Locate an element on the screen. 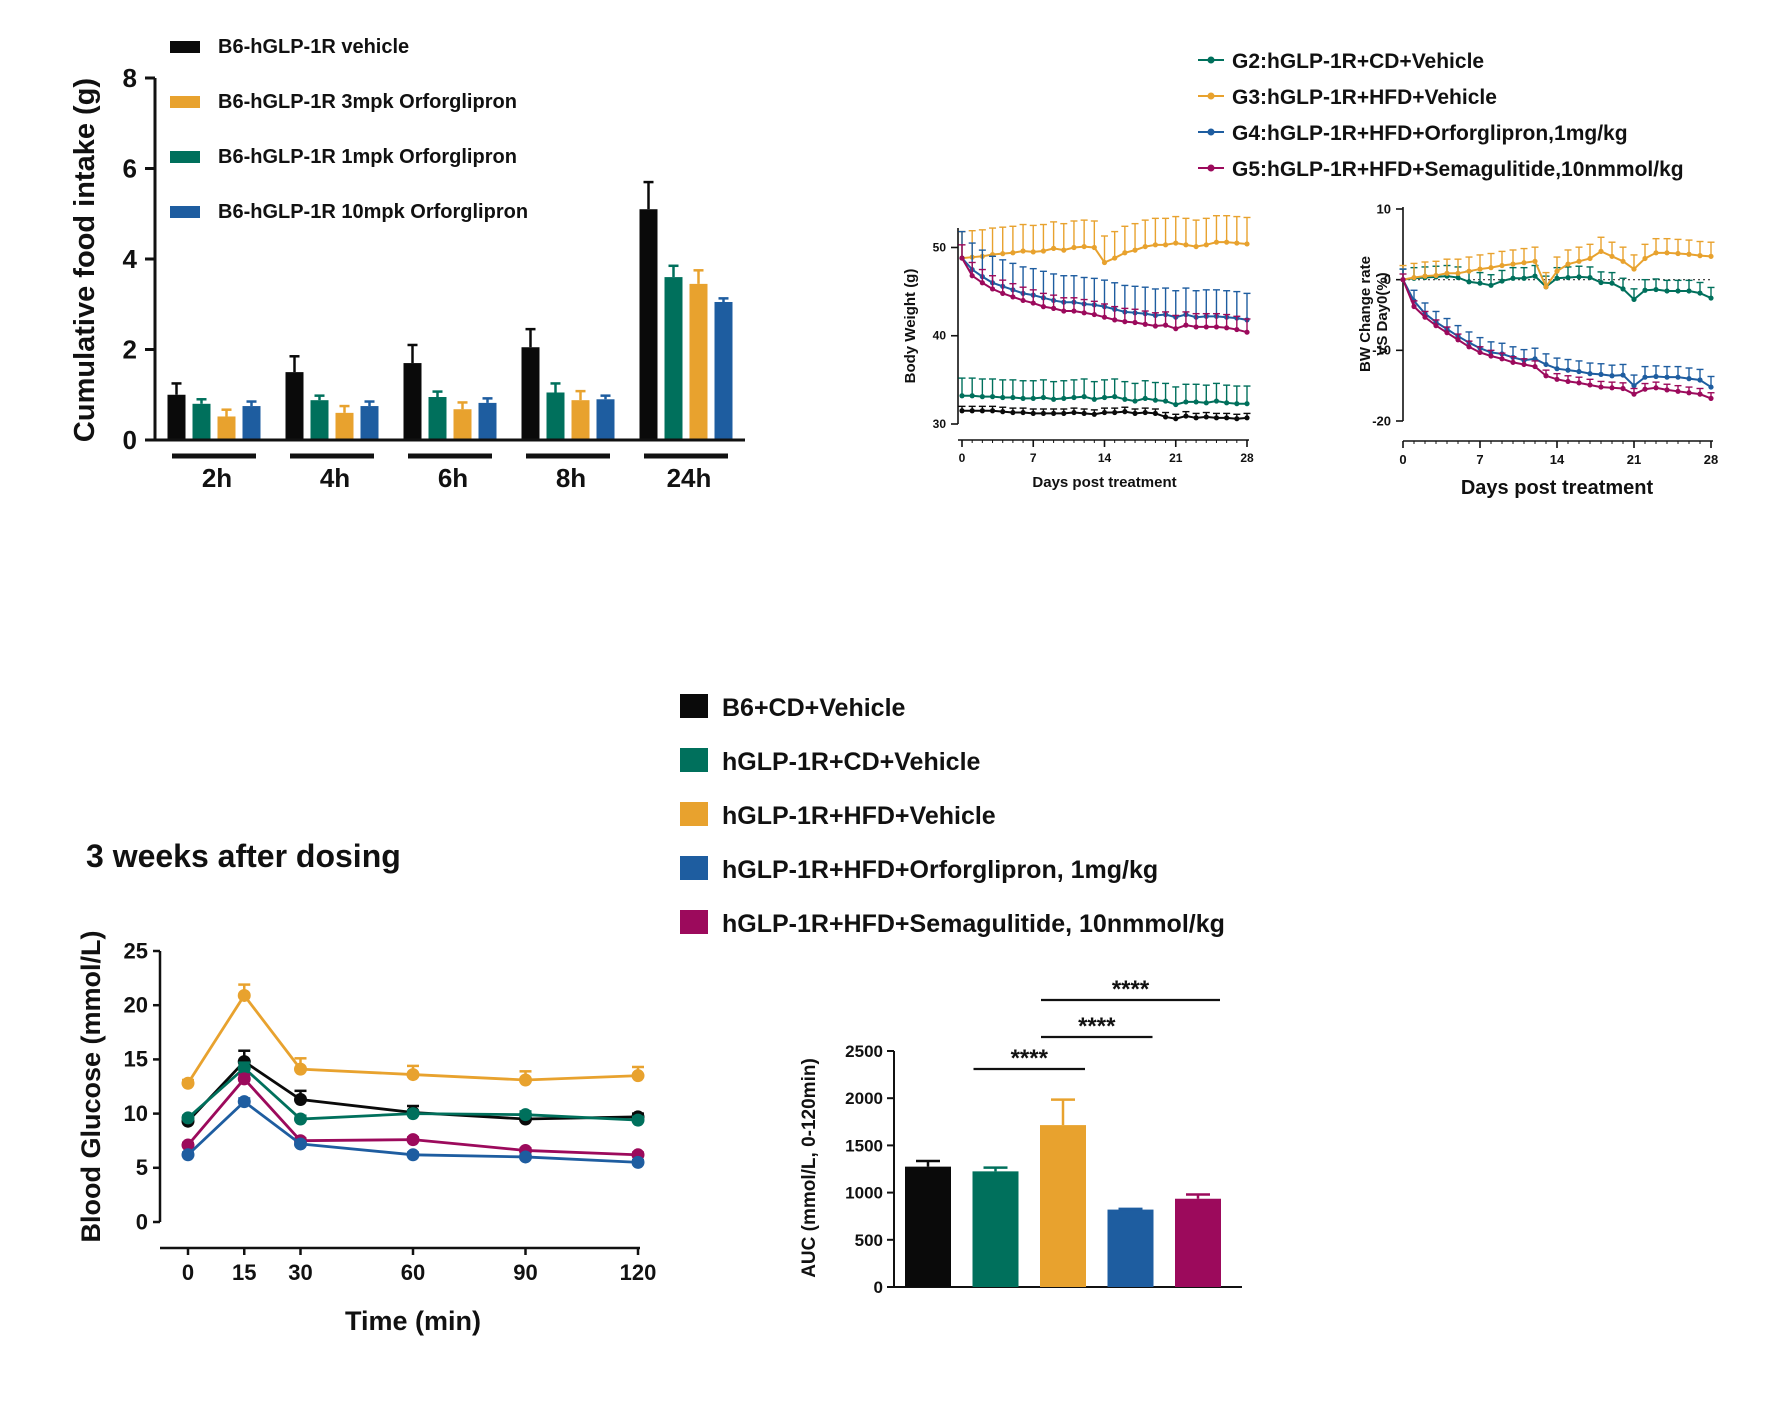 This screenshot has width=1773, height=1404. legend-marker is located at coordinates (1211, 132).